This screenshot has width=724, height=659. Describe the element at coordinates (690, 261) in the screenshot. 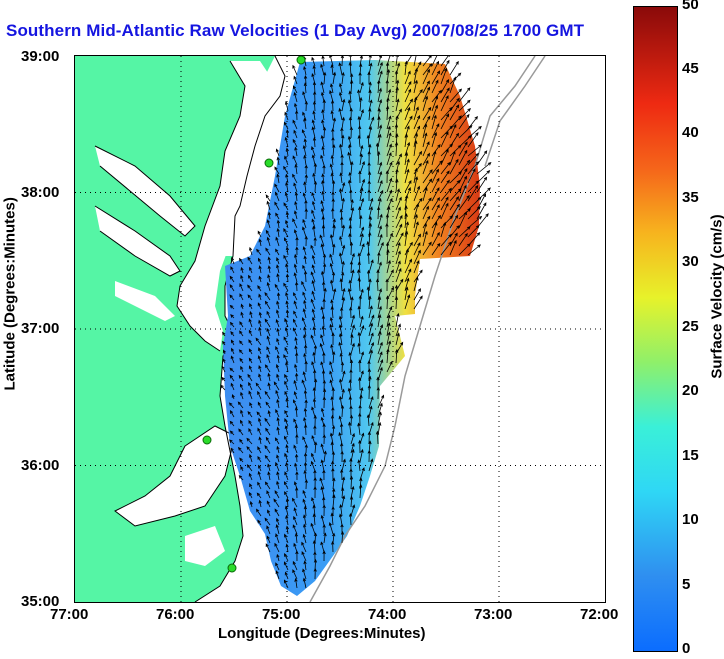

I see `colorbar-tick-30: 30` at that location.